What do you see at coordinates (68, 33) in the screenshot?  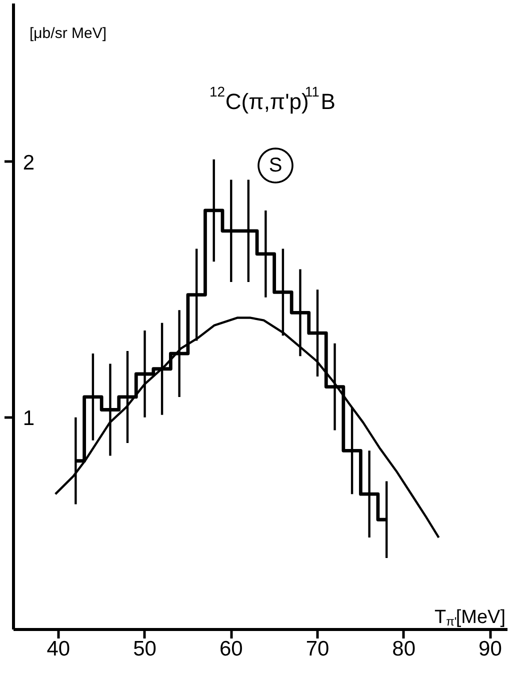 I see `y-axis-title: [μb/sr MeV]` at bounding box center [68, 33].